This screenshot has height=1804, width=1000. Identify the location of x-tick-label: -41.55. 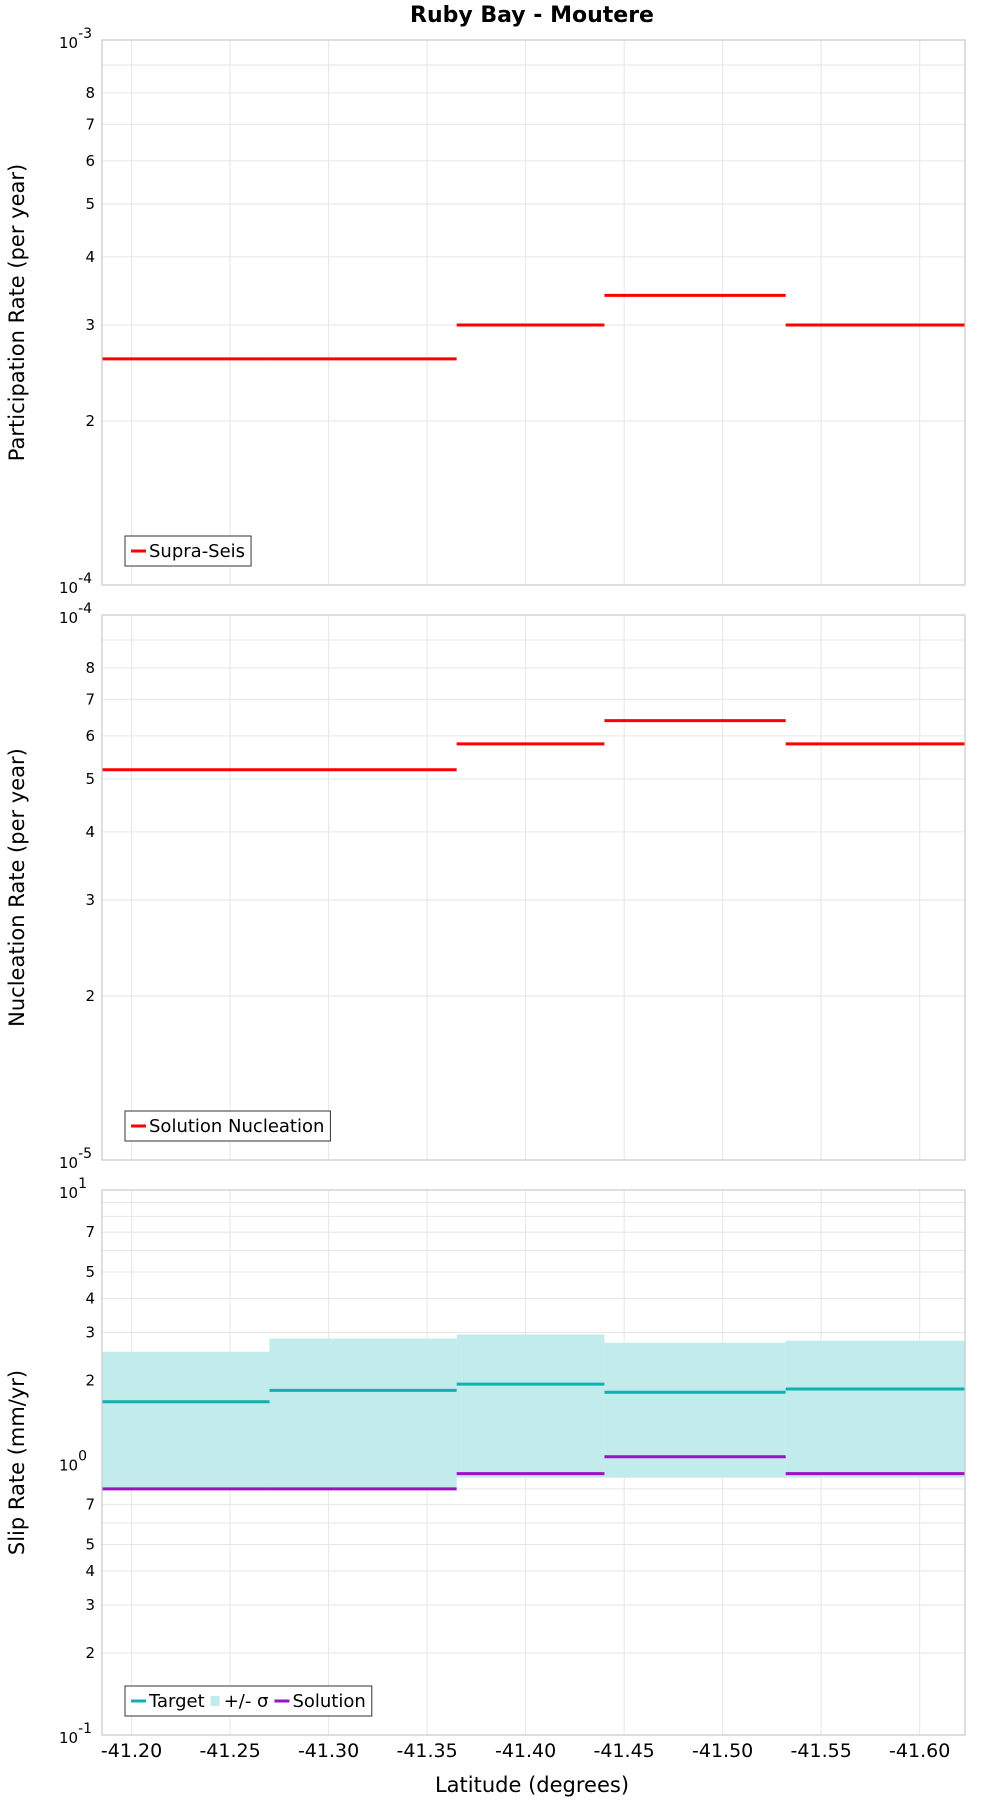
(821, 1751).